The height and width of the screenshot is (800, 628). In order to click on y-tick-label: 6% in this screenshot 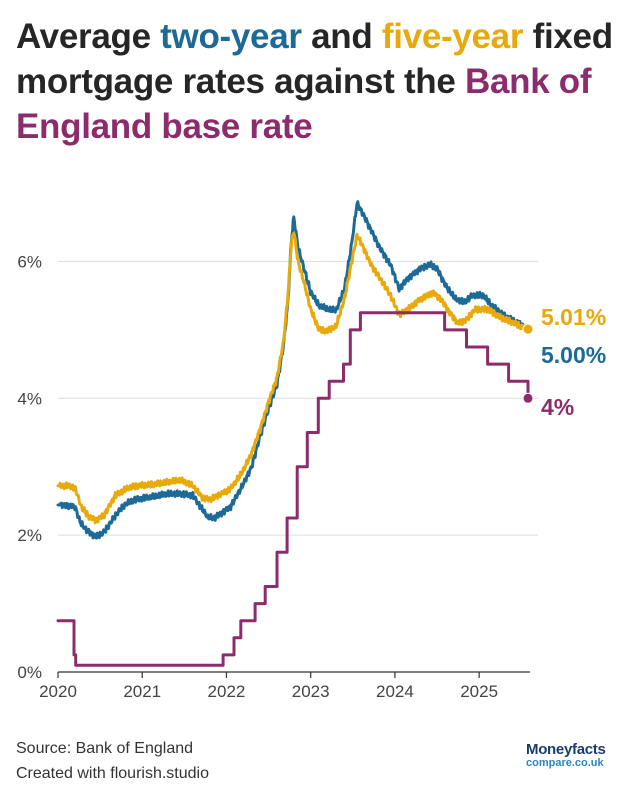, I will do `click(29, 261)`.